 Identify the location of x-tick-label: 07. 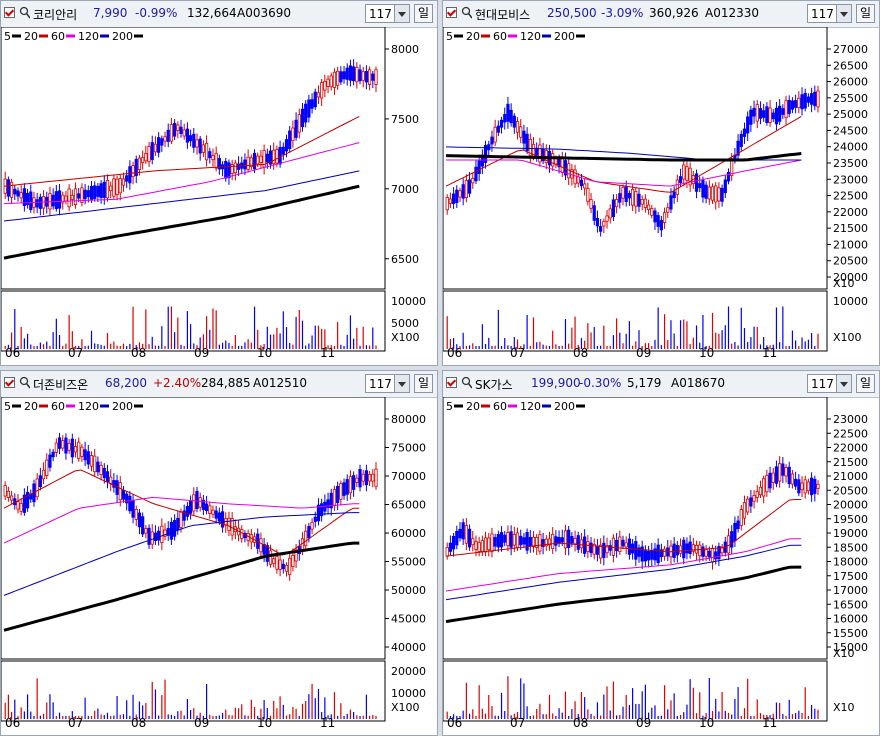
(75, 723).